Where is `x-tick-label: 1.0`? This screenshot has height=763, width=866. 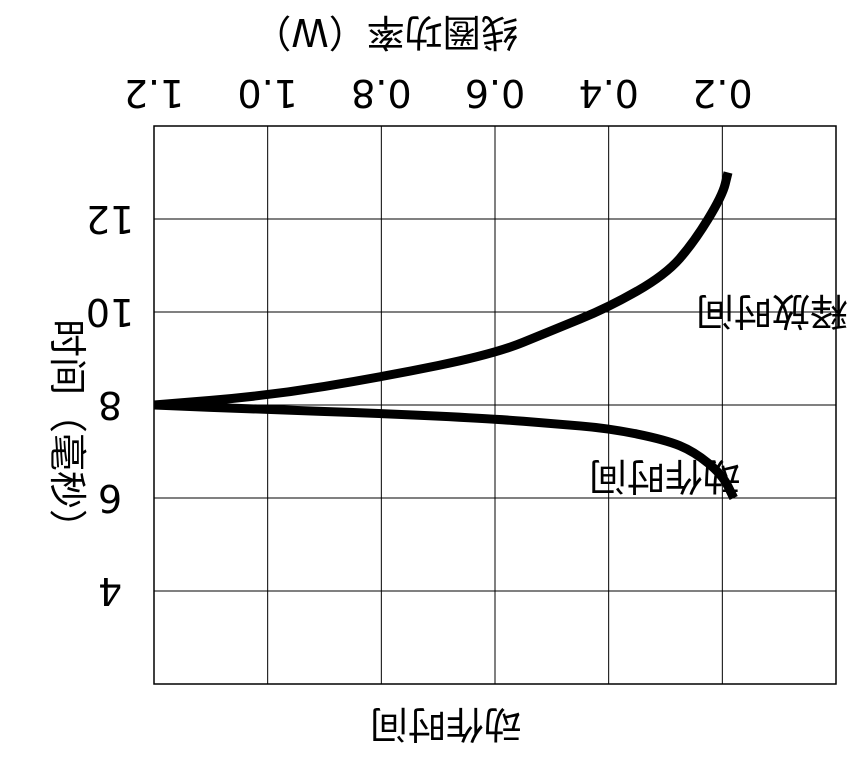
x-tick-label: 1.0 is located at coordinates (267, 93).